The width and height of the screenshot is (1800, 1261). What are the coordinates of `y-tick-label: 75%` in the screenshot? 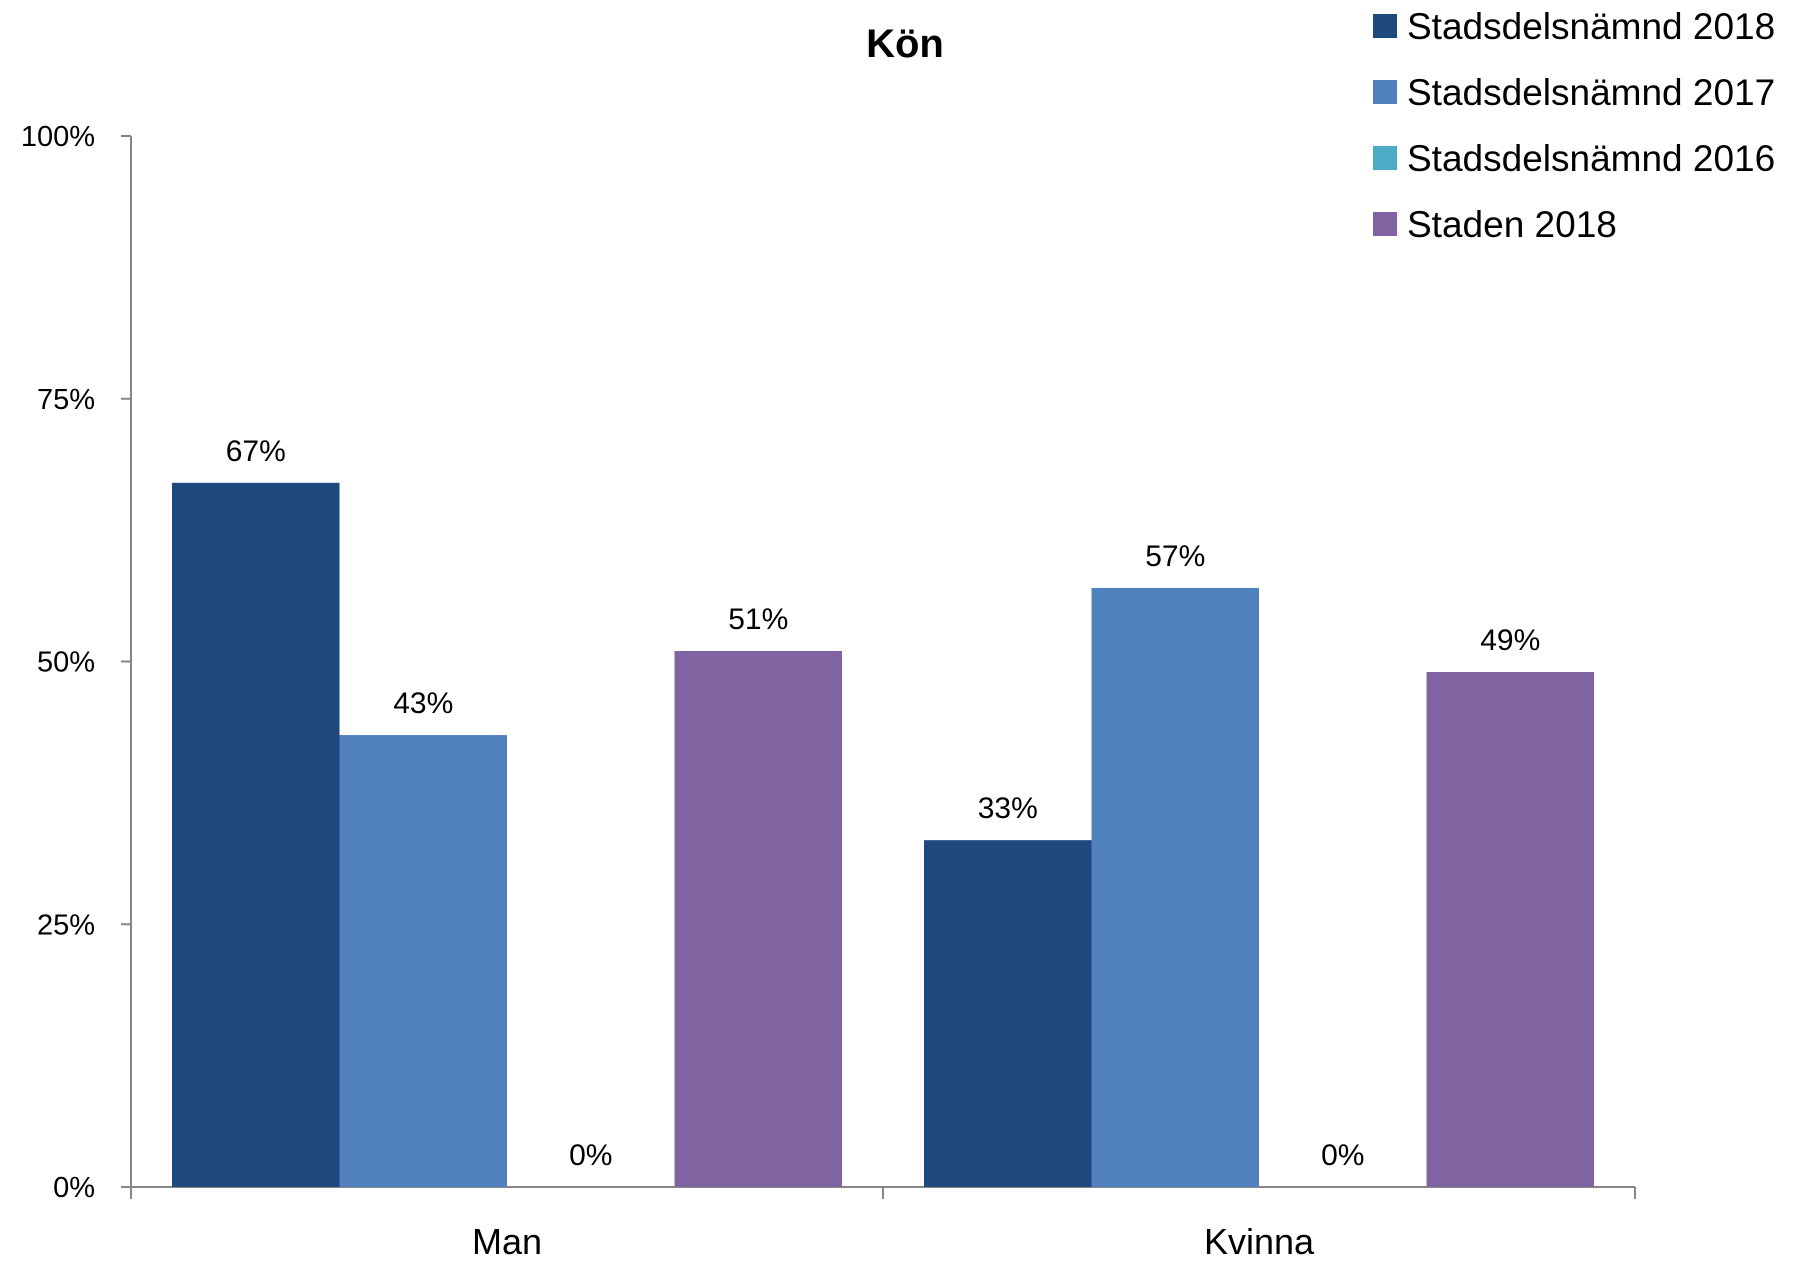 It's located at (66, 400).